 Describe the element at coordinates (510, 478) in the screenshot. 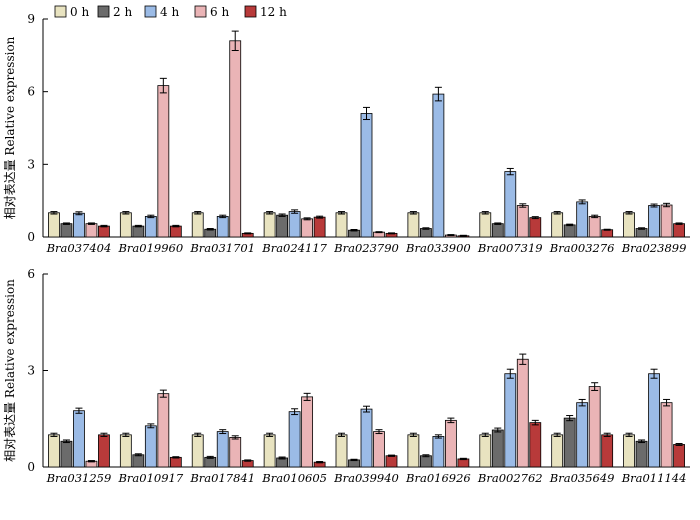

I see `category-label-bra002762: Bra002762` at that location.